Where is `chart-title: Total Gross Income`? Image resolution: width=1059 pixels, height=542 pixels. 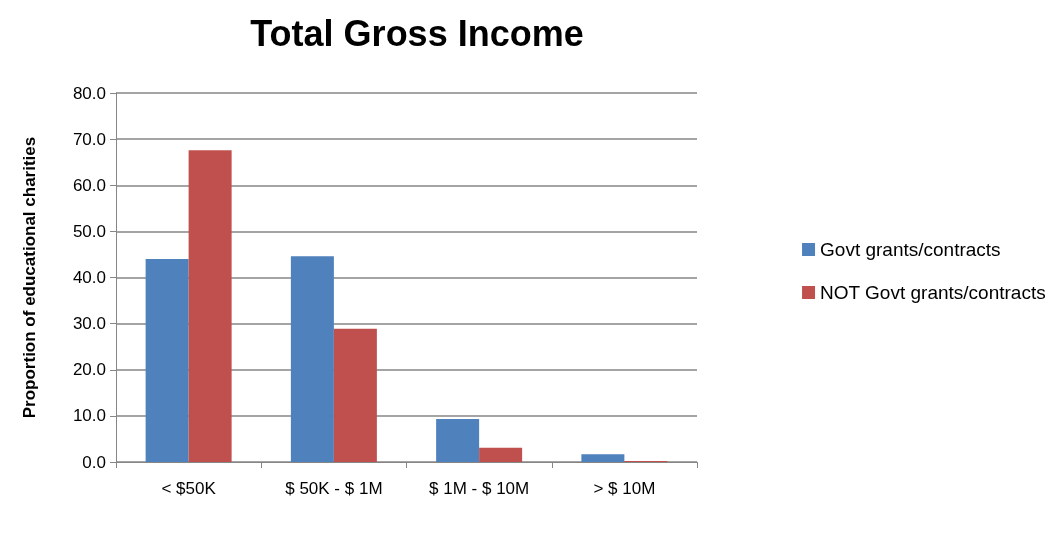
chart-title: Total Gross Income is located at coordinates (417, 33).